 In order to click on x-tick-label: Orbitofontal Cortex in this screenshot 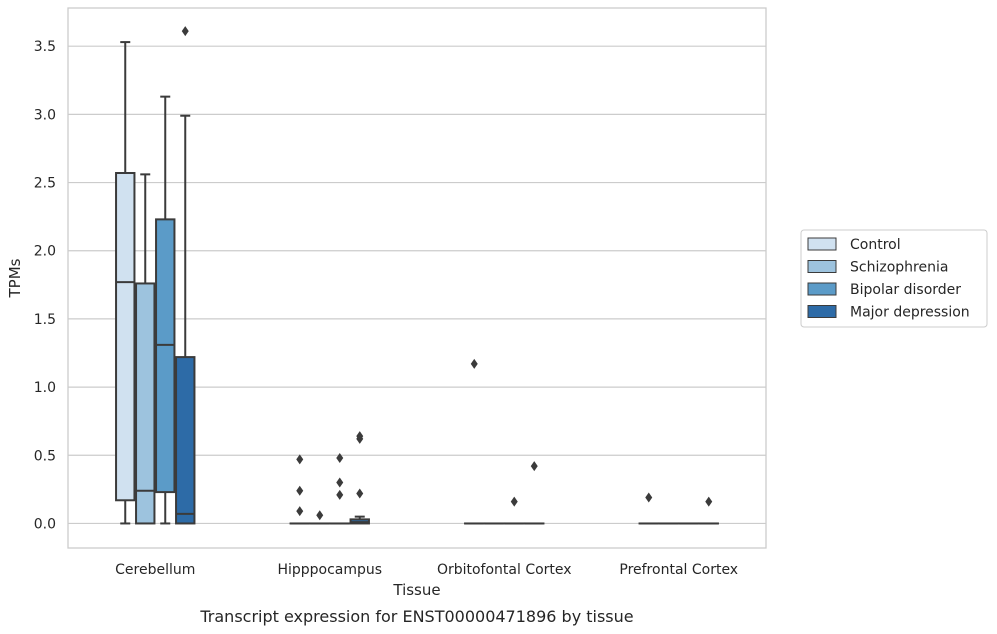, I will do `click(504, 570)`.